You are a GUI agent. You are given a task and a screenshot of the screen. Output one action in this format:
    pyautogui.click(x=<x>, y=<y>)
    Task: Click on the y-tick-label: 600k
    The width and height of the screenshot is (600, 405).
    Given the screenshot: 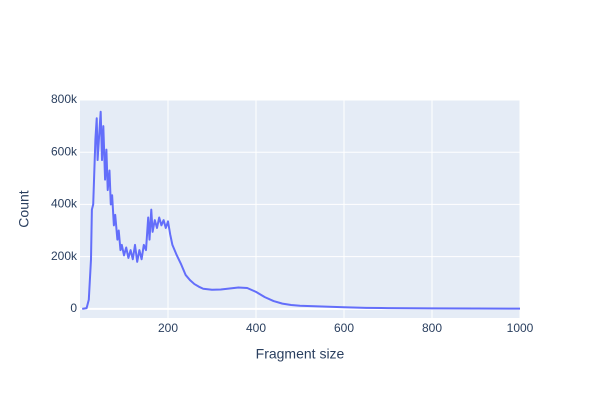 What is the action you would take?
    pyautogui.click(x=64, y=151)
    